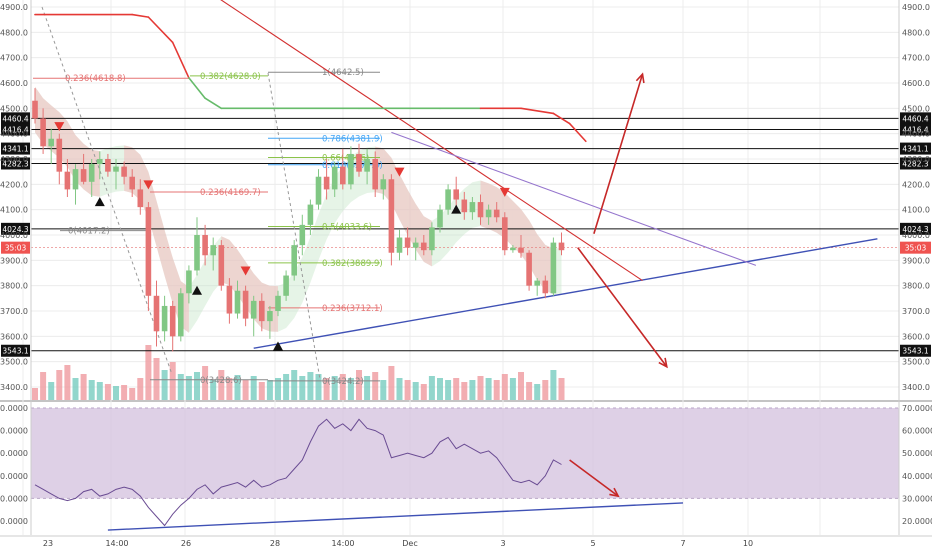 The height and width of the screenshot is (550, 932). Describe the element at coordinates (917, 476) in the screenshot. I see `rsi-tick-label-right: 40.0000` at that location.